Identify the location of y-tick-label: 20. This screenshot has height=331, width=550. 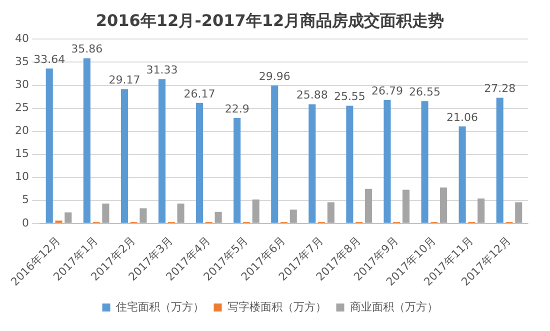
(21, 131).